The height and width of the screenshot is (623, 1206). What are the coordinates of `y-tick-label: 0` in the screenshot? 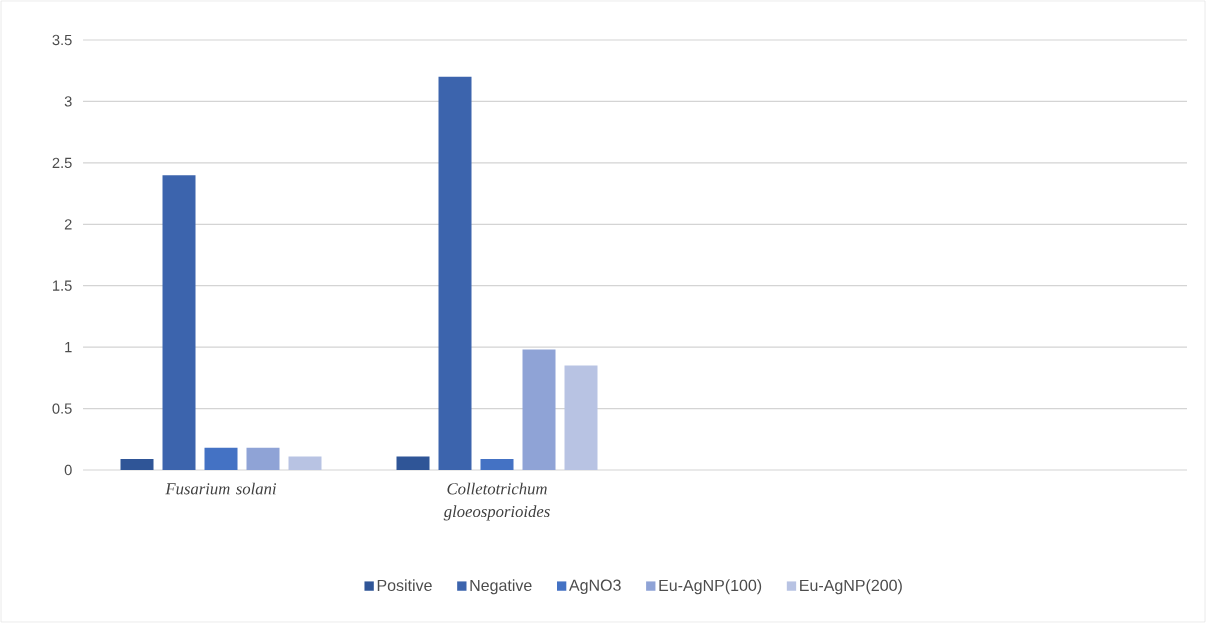 It's located at (68, 470).